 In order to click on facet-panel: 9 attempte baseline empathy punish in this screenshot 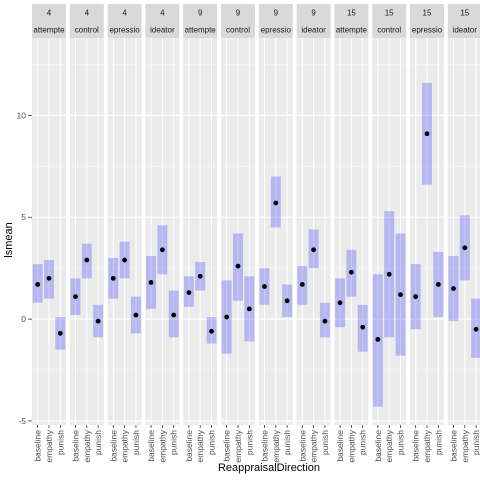, I will do `click(200, 233)`.